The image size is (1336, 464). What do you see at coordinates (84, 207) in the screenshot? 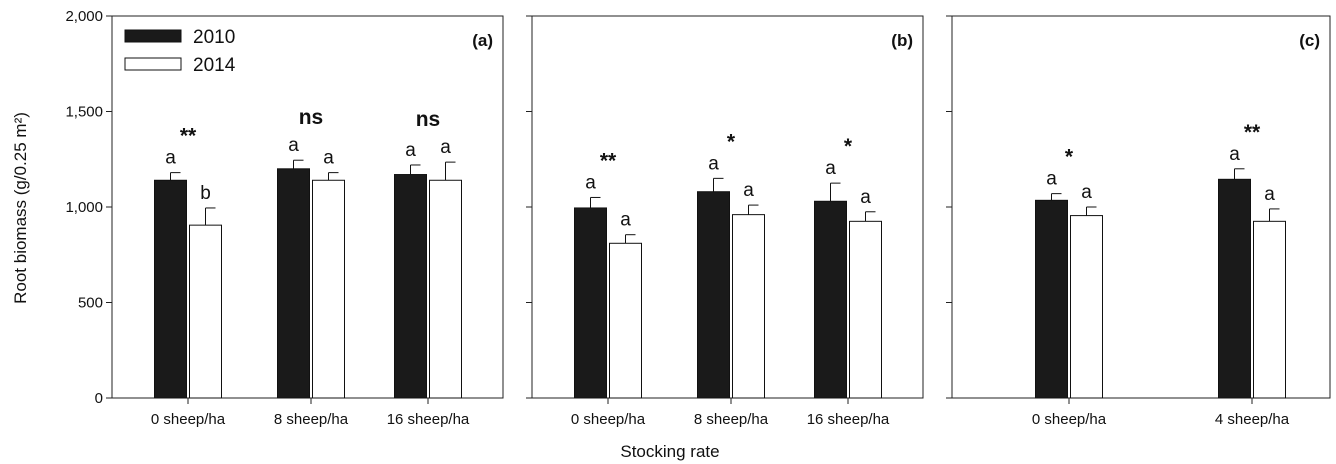
I see `y-tick-label: 1,000` at bounding box center [84, 207].